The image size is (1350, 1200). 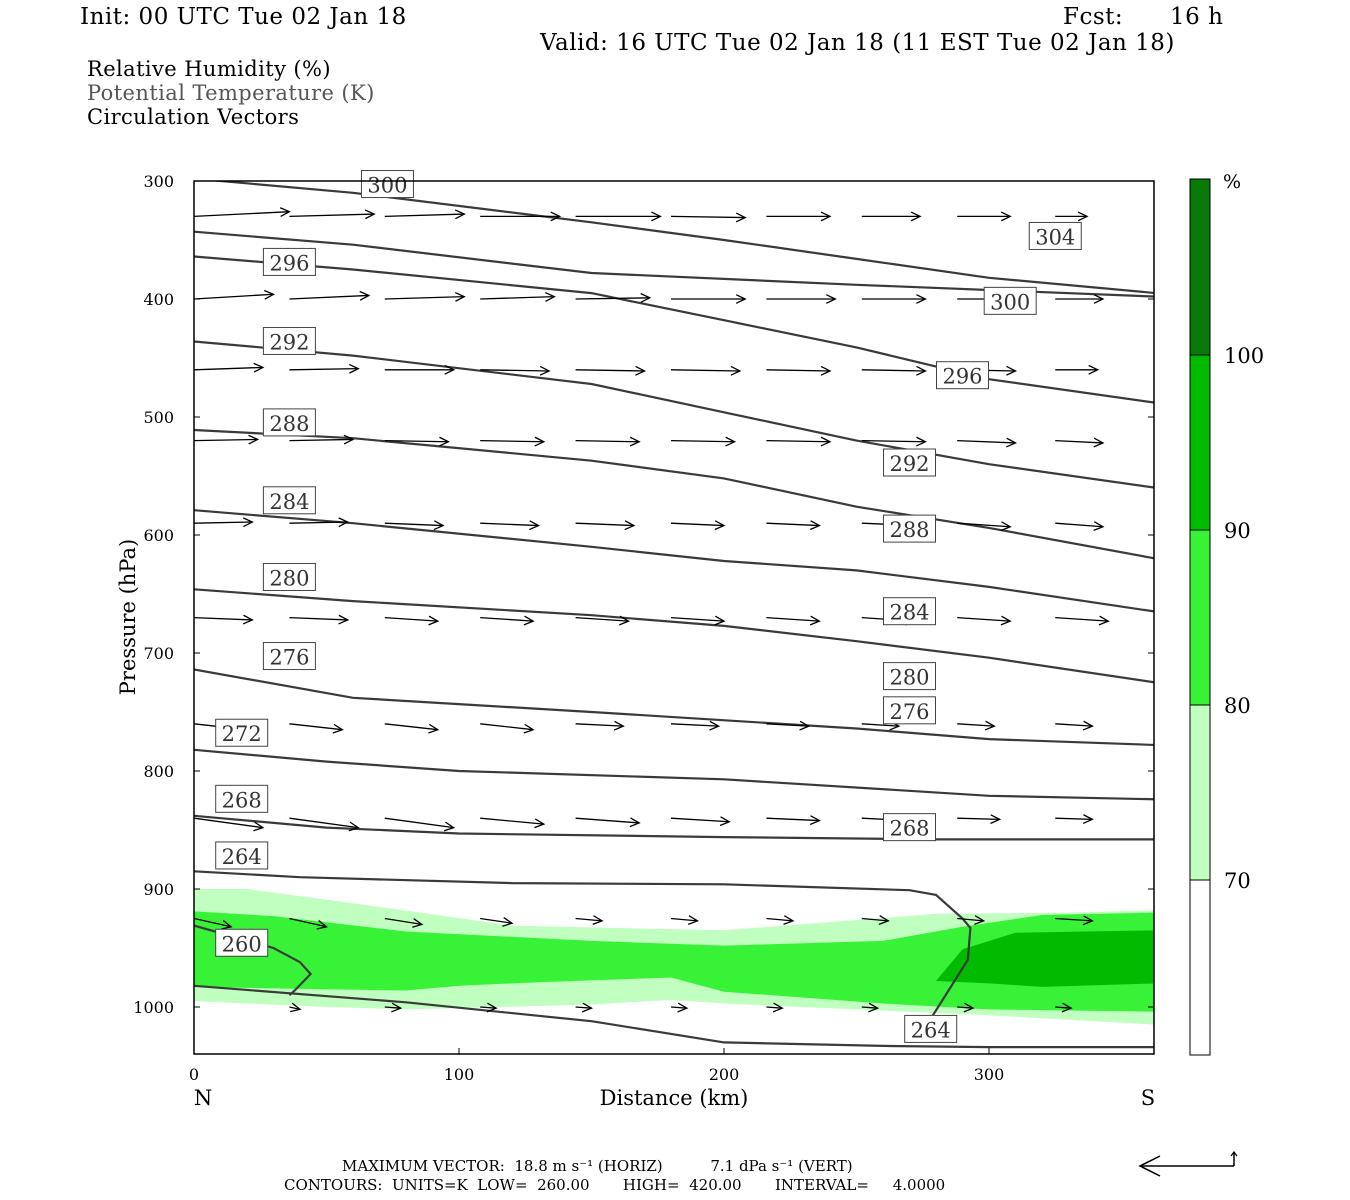 I want to click on svg-text: 284, so click(x=909, y=613).